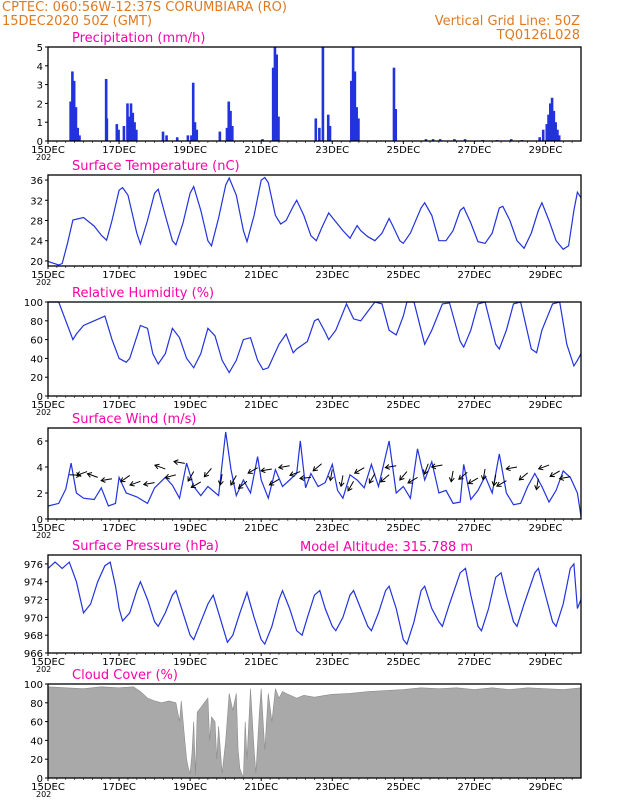 This screenshot has width=618, height=800. What do you see at coordinates (314, 474) in the screenshot?
I see `wind-line` at bounding box center [314, 474].